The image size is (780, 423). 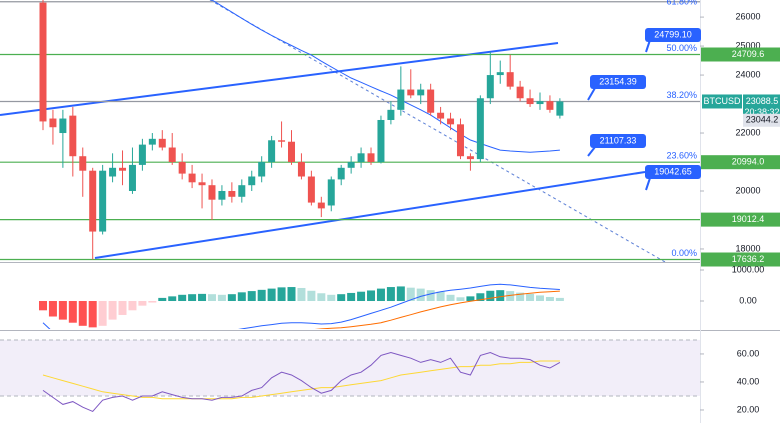 I want to click on symbol-label: BTCUSD, so click(x=722, y=101).